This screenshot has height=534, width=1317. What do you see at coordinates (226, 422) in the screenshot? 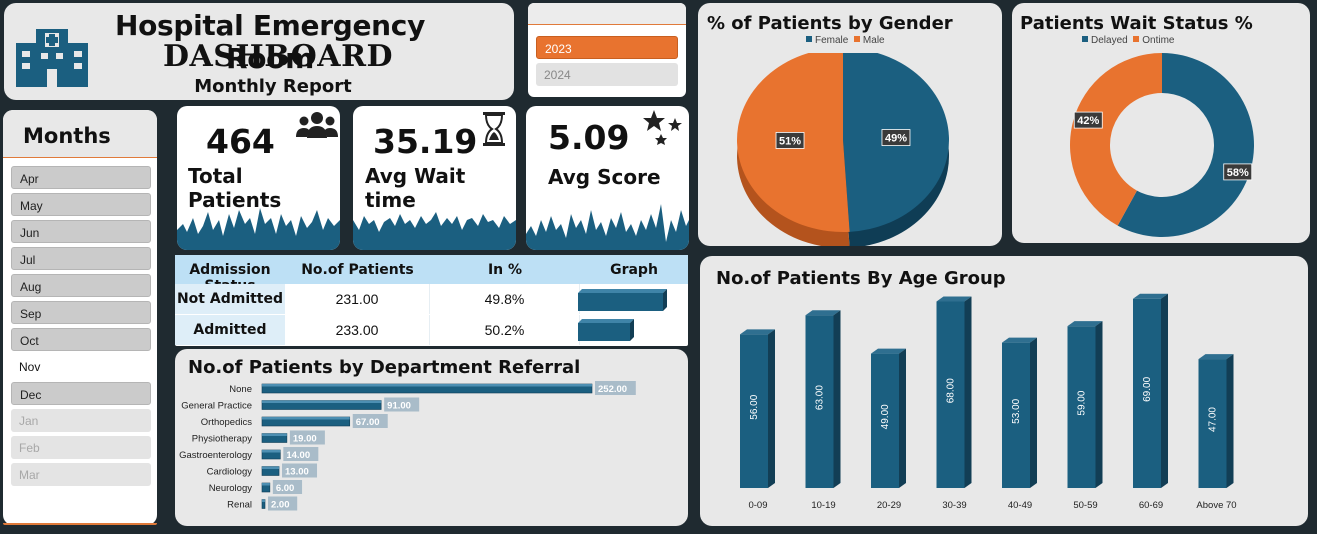
I see `department-category-label: Orthopedics` at bounding box center [226, 422].